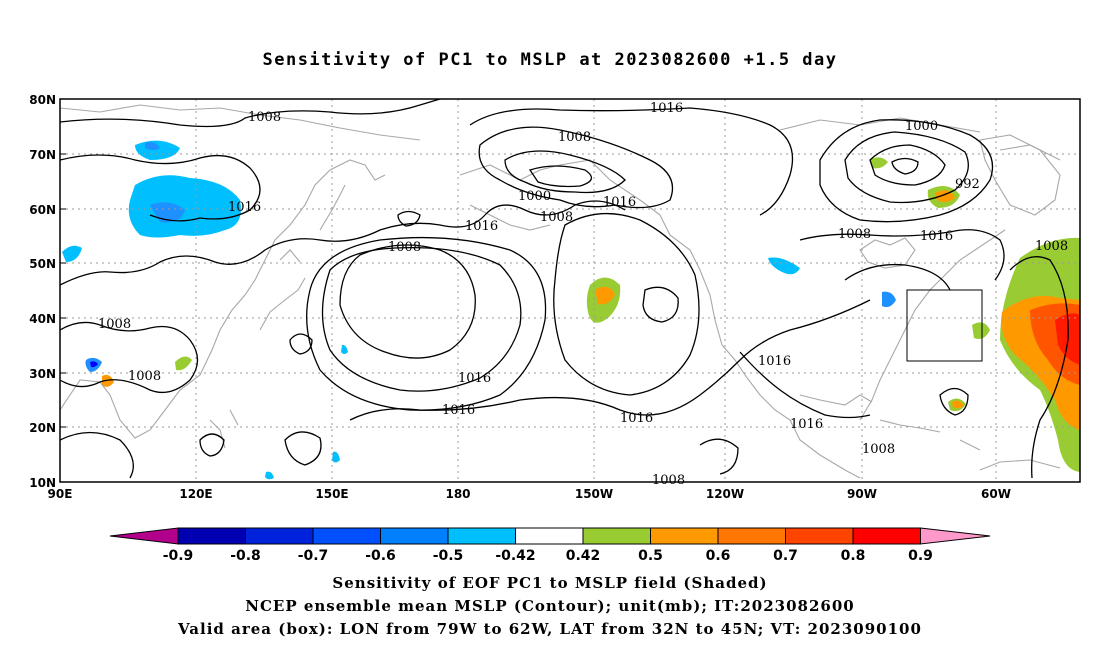 The width and height of the screenshot is (1100, 650). What do you see at coordinates (42, 210) in the screenshot?
I see `lat-label: 60N` at bounding box center [42, 210].